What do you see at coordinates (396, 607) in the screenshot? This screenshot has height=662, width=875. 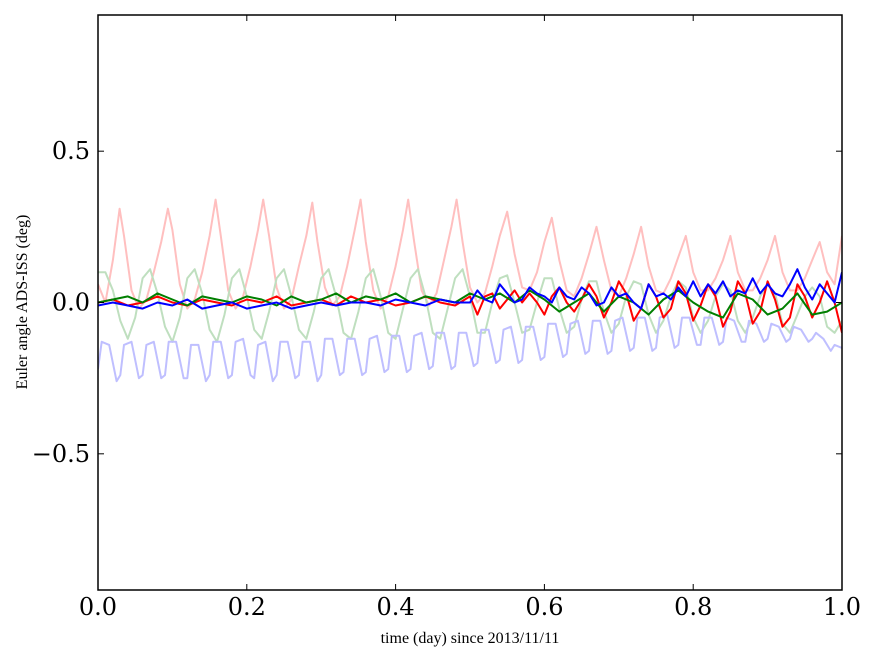 I see `x-tick-label: 0.4` at bounding box center [396, 607].